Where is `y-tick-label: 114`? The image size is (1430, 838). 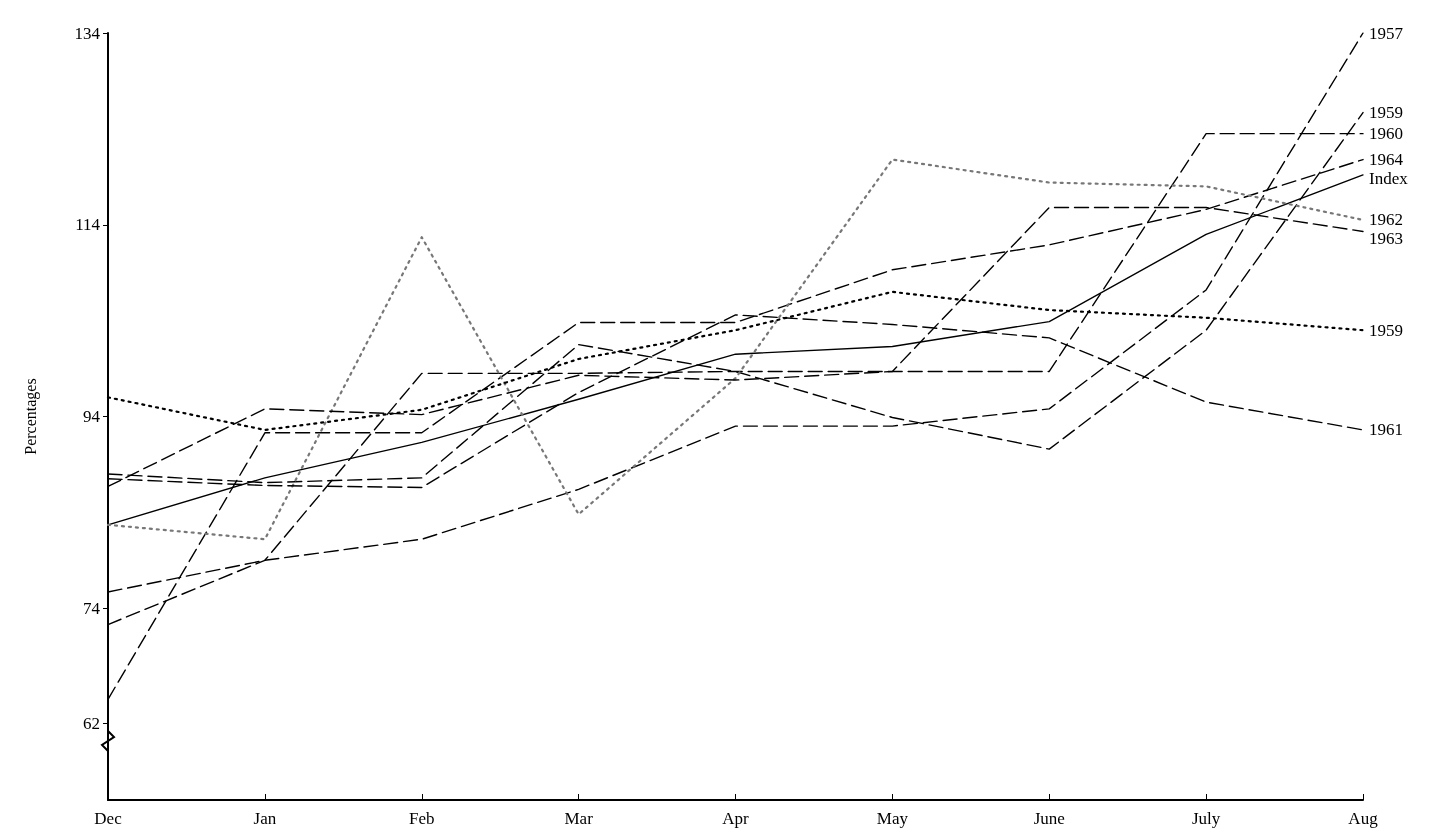
y-tick-label: 114 is located at coordinates (88, 225).